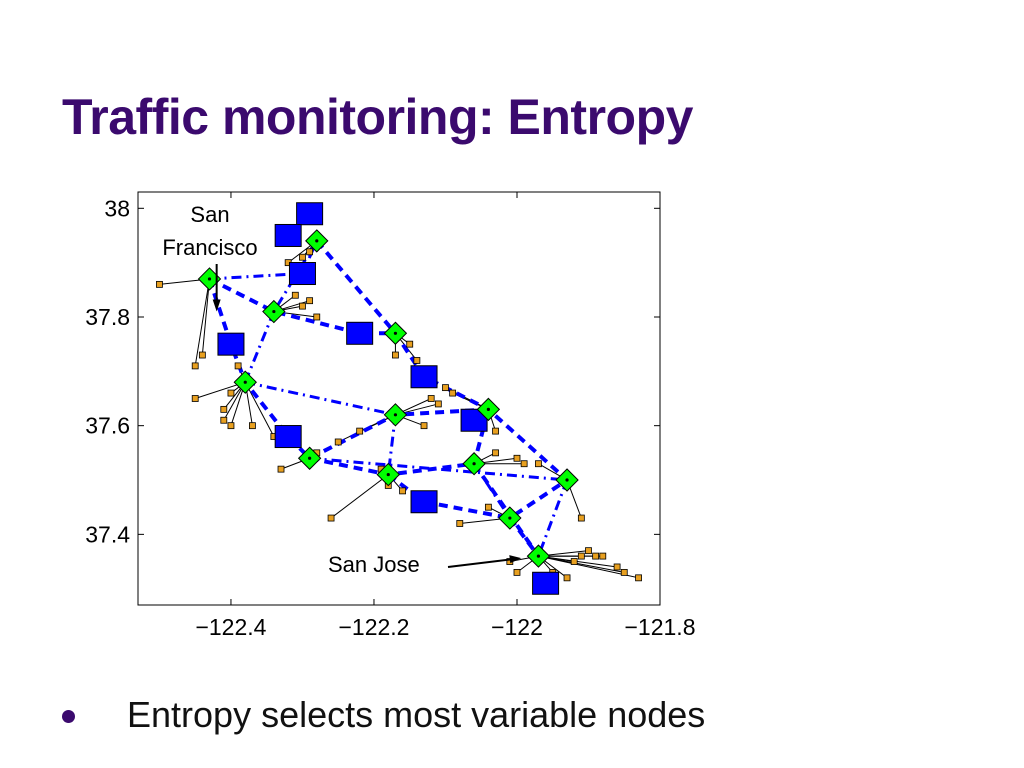 The width and height of the screenshot is (1024, 768). Describe the element at coordinates (68, 716) in the screenshot. I see `bullet-dot-icon` at that location.